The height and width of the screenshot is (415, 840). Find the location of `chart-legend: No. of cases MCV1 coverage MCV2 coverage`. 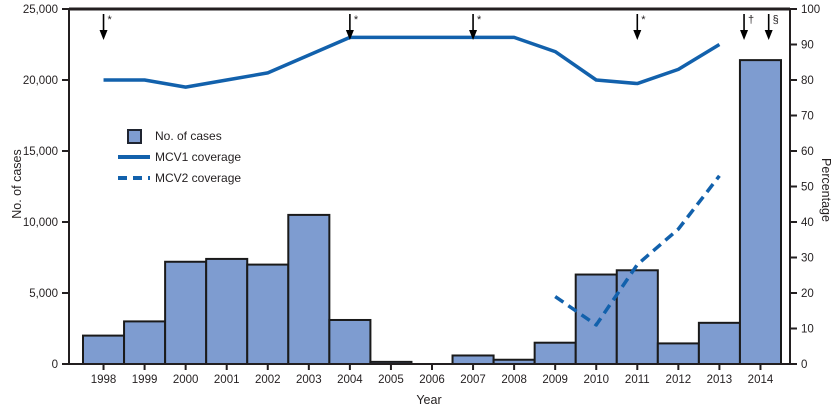

chart-legend: No. of cases MCV1 coverage MCV2 coverage is located at coordinates (179, 156).